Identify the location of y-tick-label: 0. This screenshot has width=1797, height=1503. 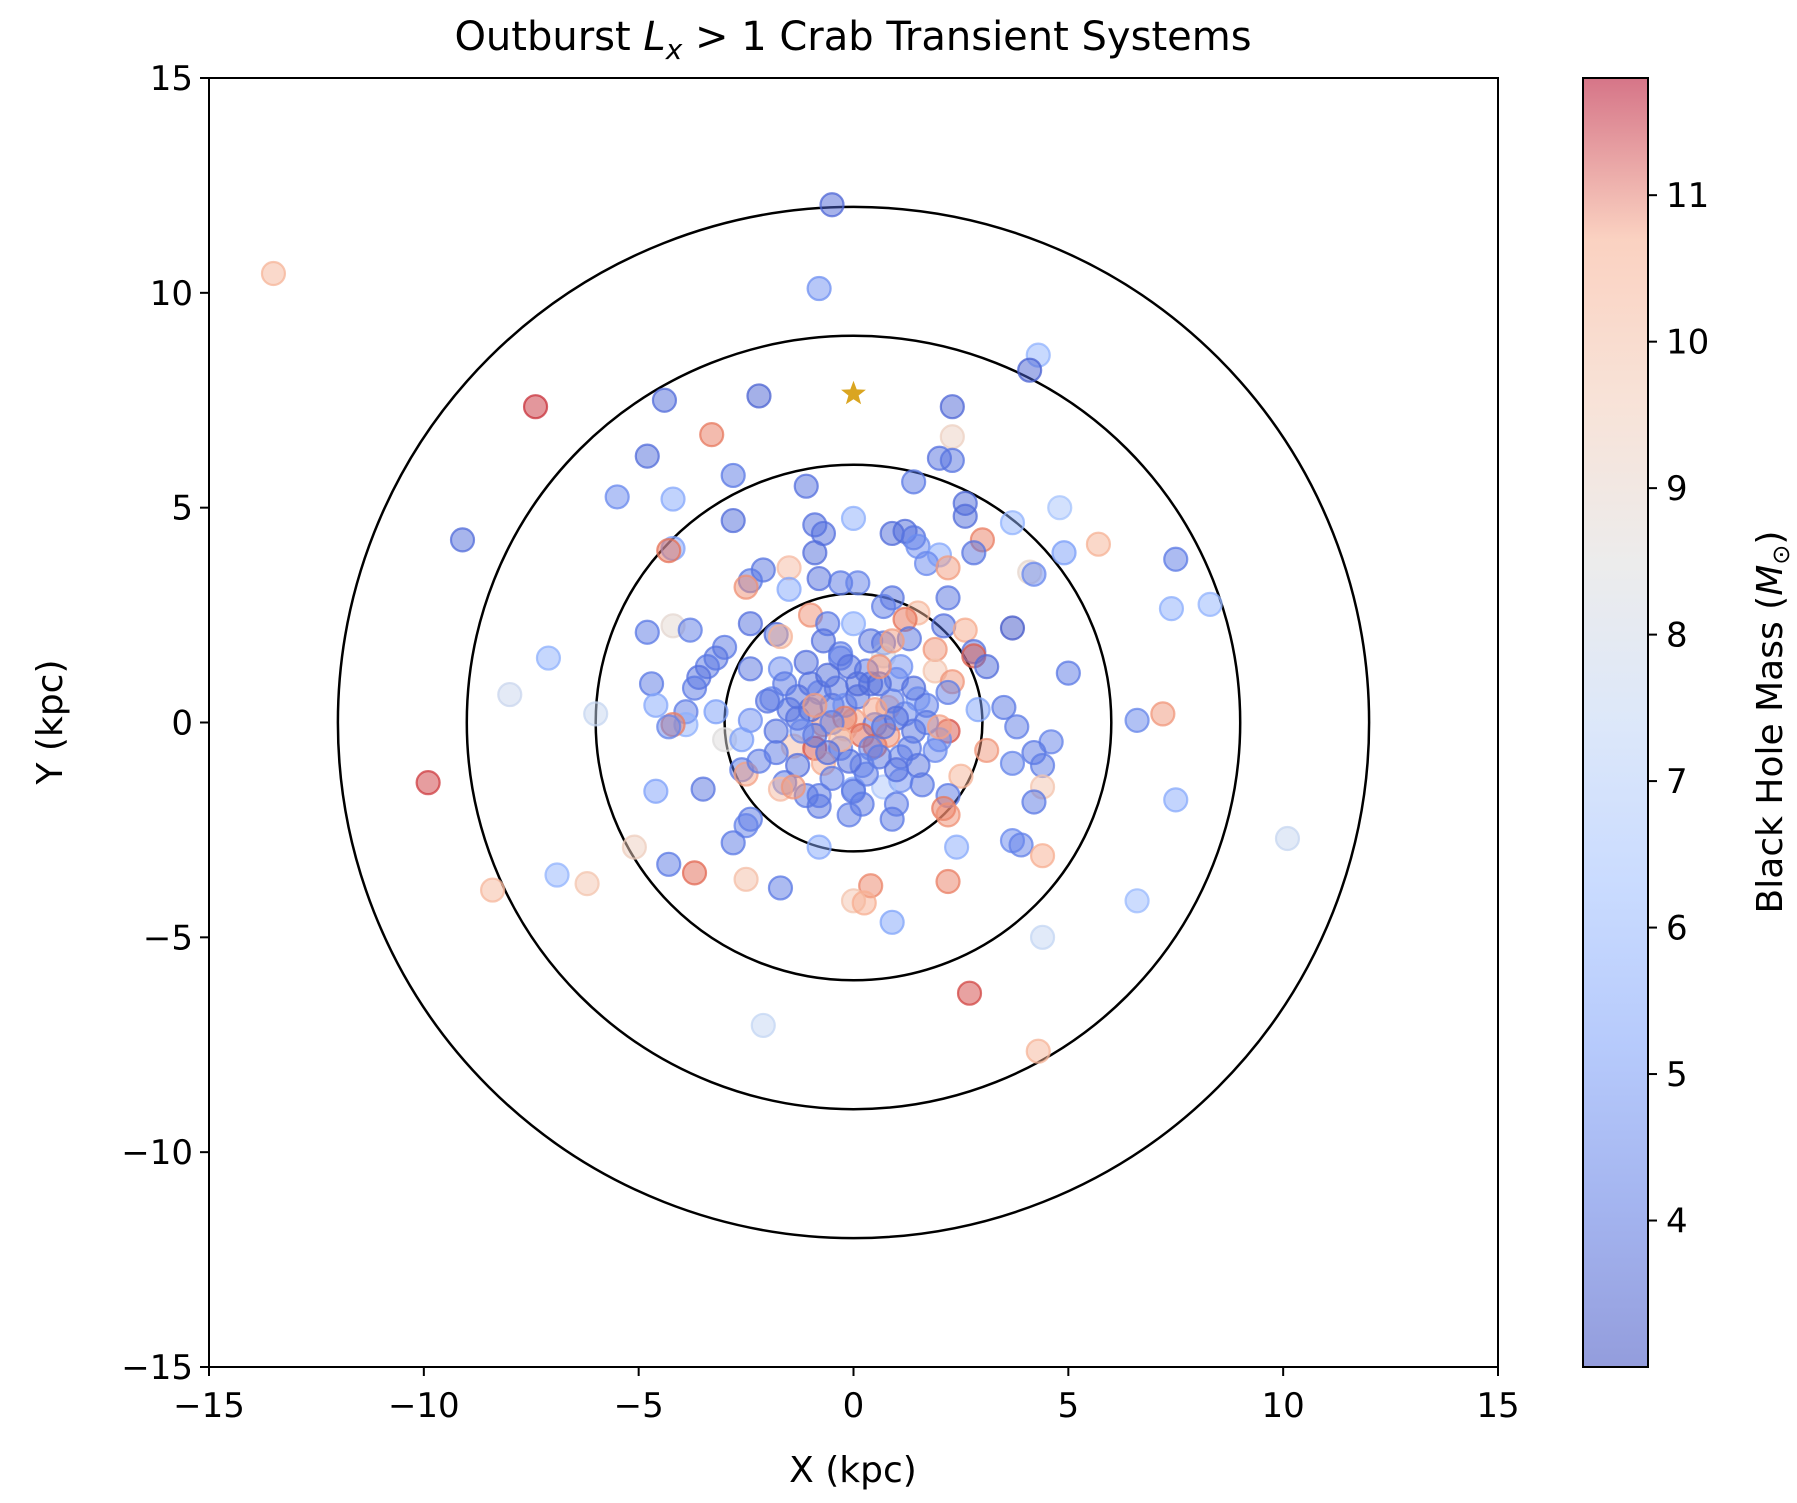
(182, 724).